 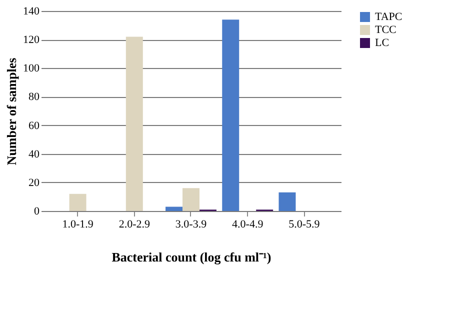 I want to click on y-tick-label: 20, so click(x=34, y=182).